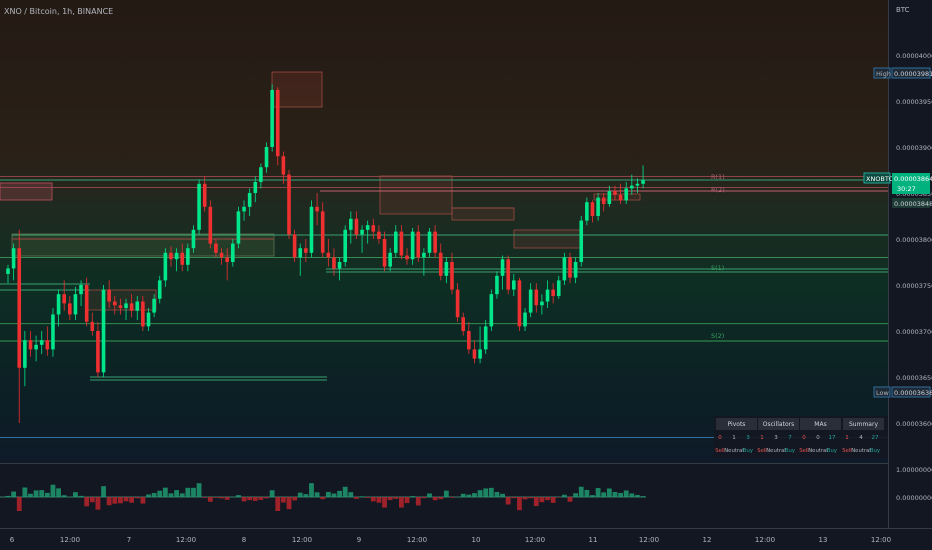 This screenshot has height=550, width=932. What do you see at coordinates (720, 438) in the screenshot?
I see `ratings-count: 0` at bounding box center [720, 438].